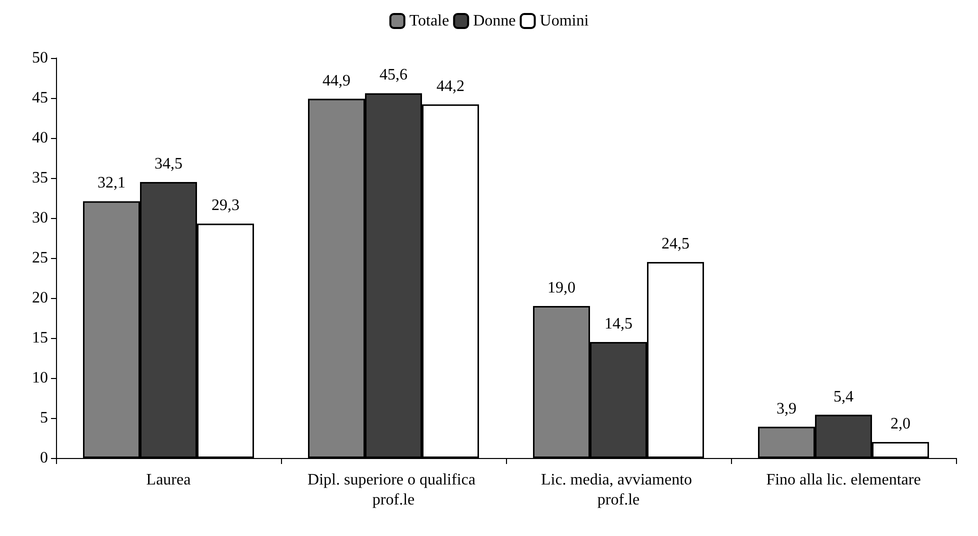  I want to click on y-tick-label: 35, so click(40, 178).